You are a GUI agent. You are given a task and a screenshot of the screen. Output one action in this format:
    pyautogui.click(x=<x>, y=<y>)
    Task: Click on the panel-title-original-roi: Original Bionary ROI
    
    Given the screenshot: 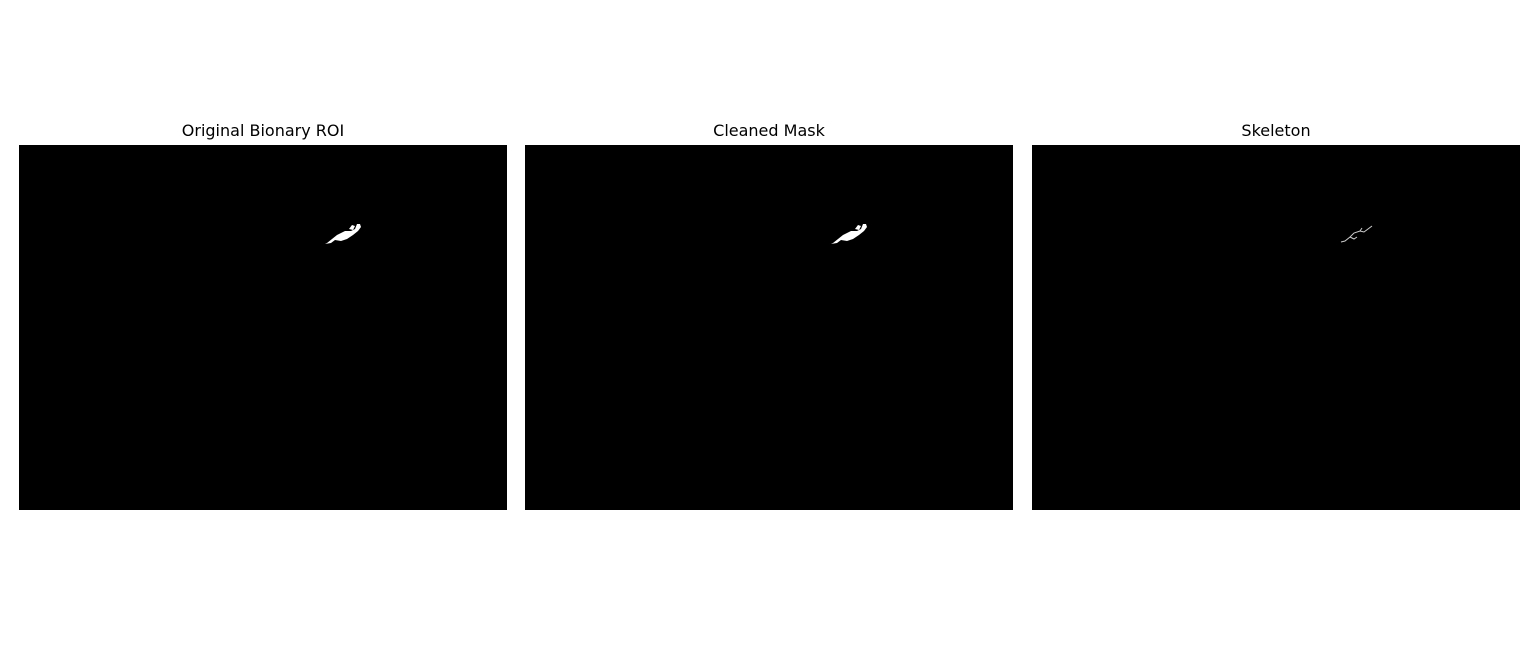 What is the action you would take?
    pyautogui.click(x=263, y=130)
    